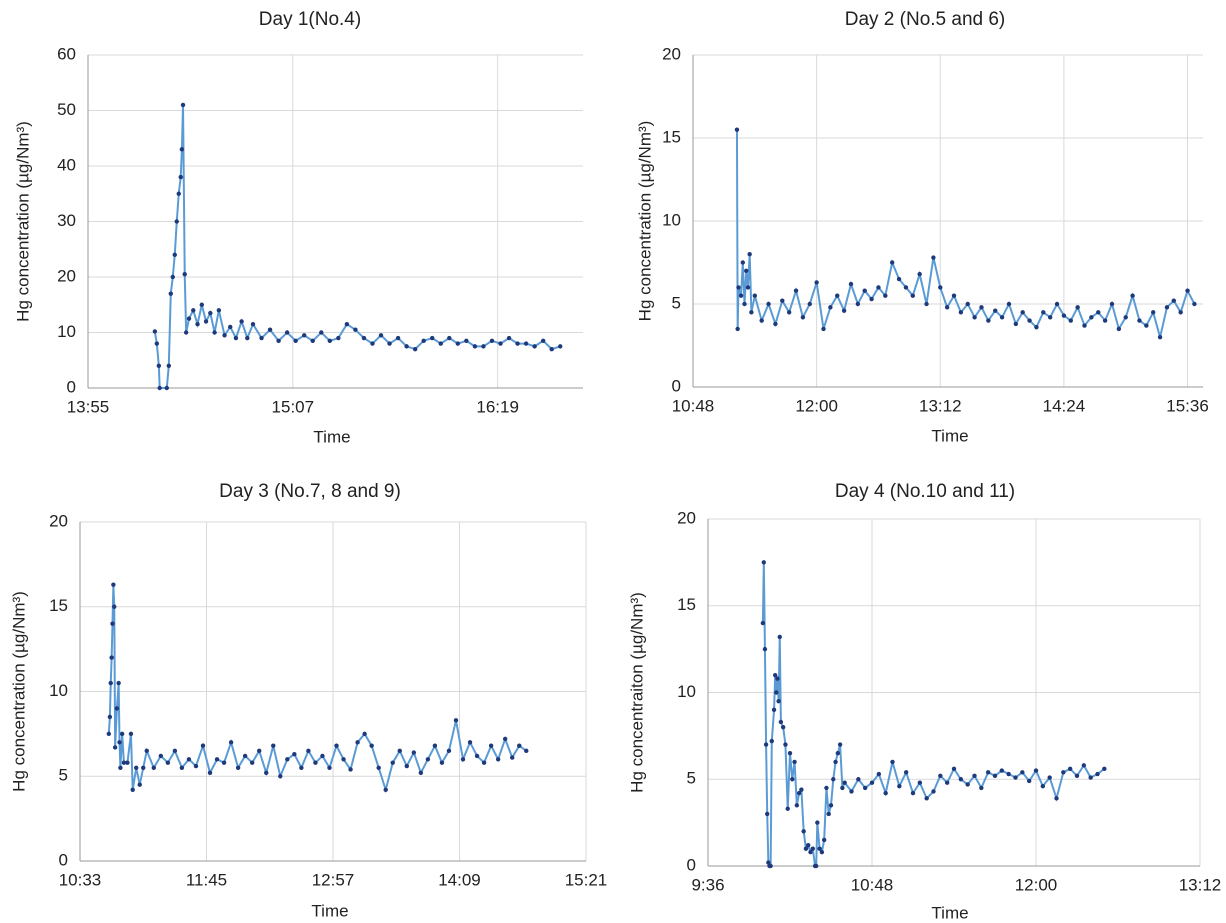 The image size is (1226, 923). Describe the element at coordinates (18, 691) in the screenshot. I see `y-axis-label: Hg concentration (µg/Nm³)` at that location.